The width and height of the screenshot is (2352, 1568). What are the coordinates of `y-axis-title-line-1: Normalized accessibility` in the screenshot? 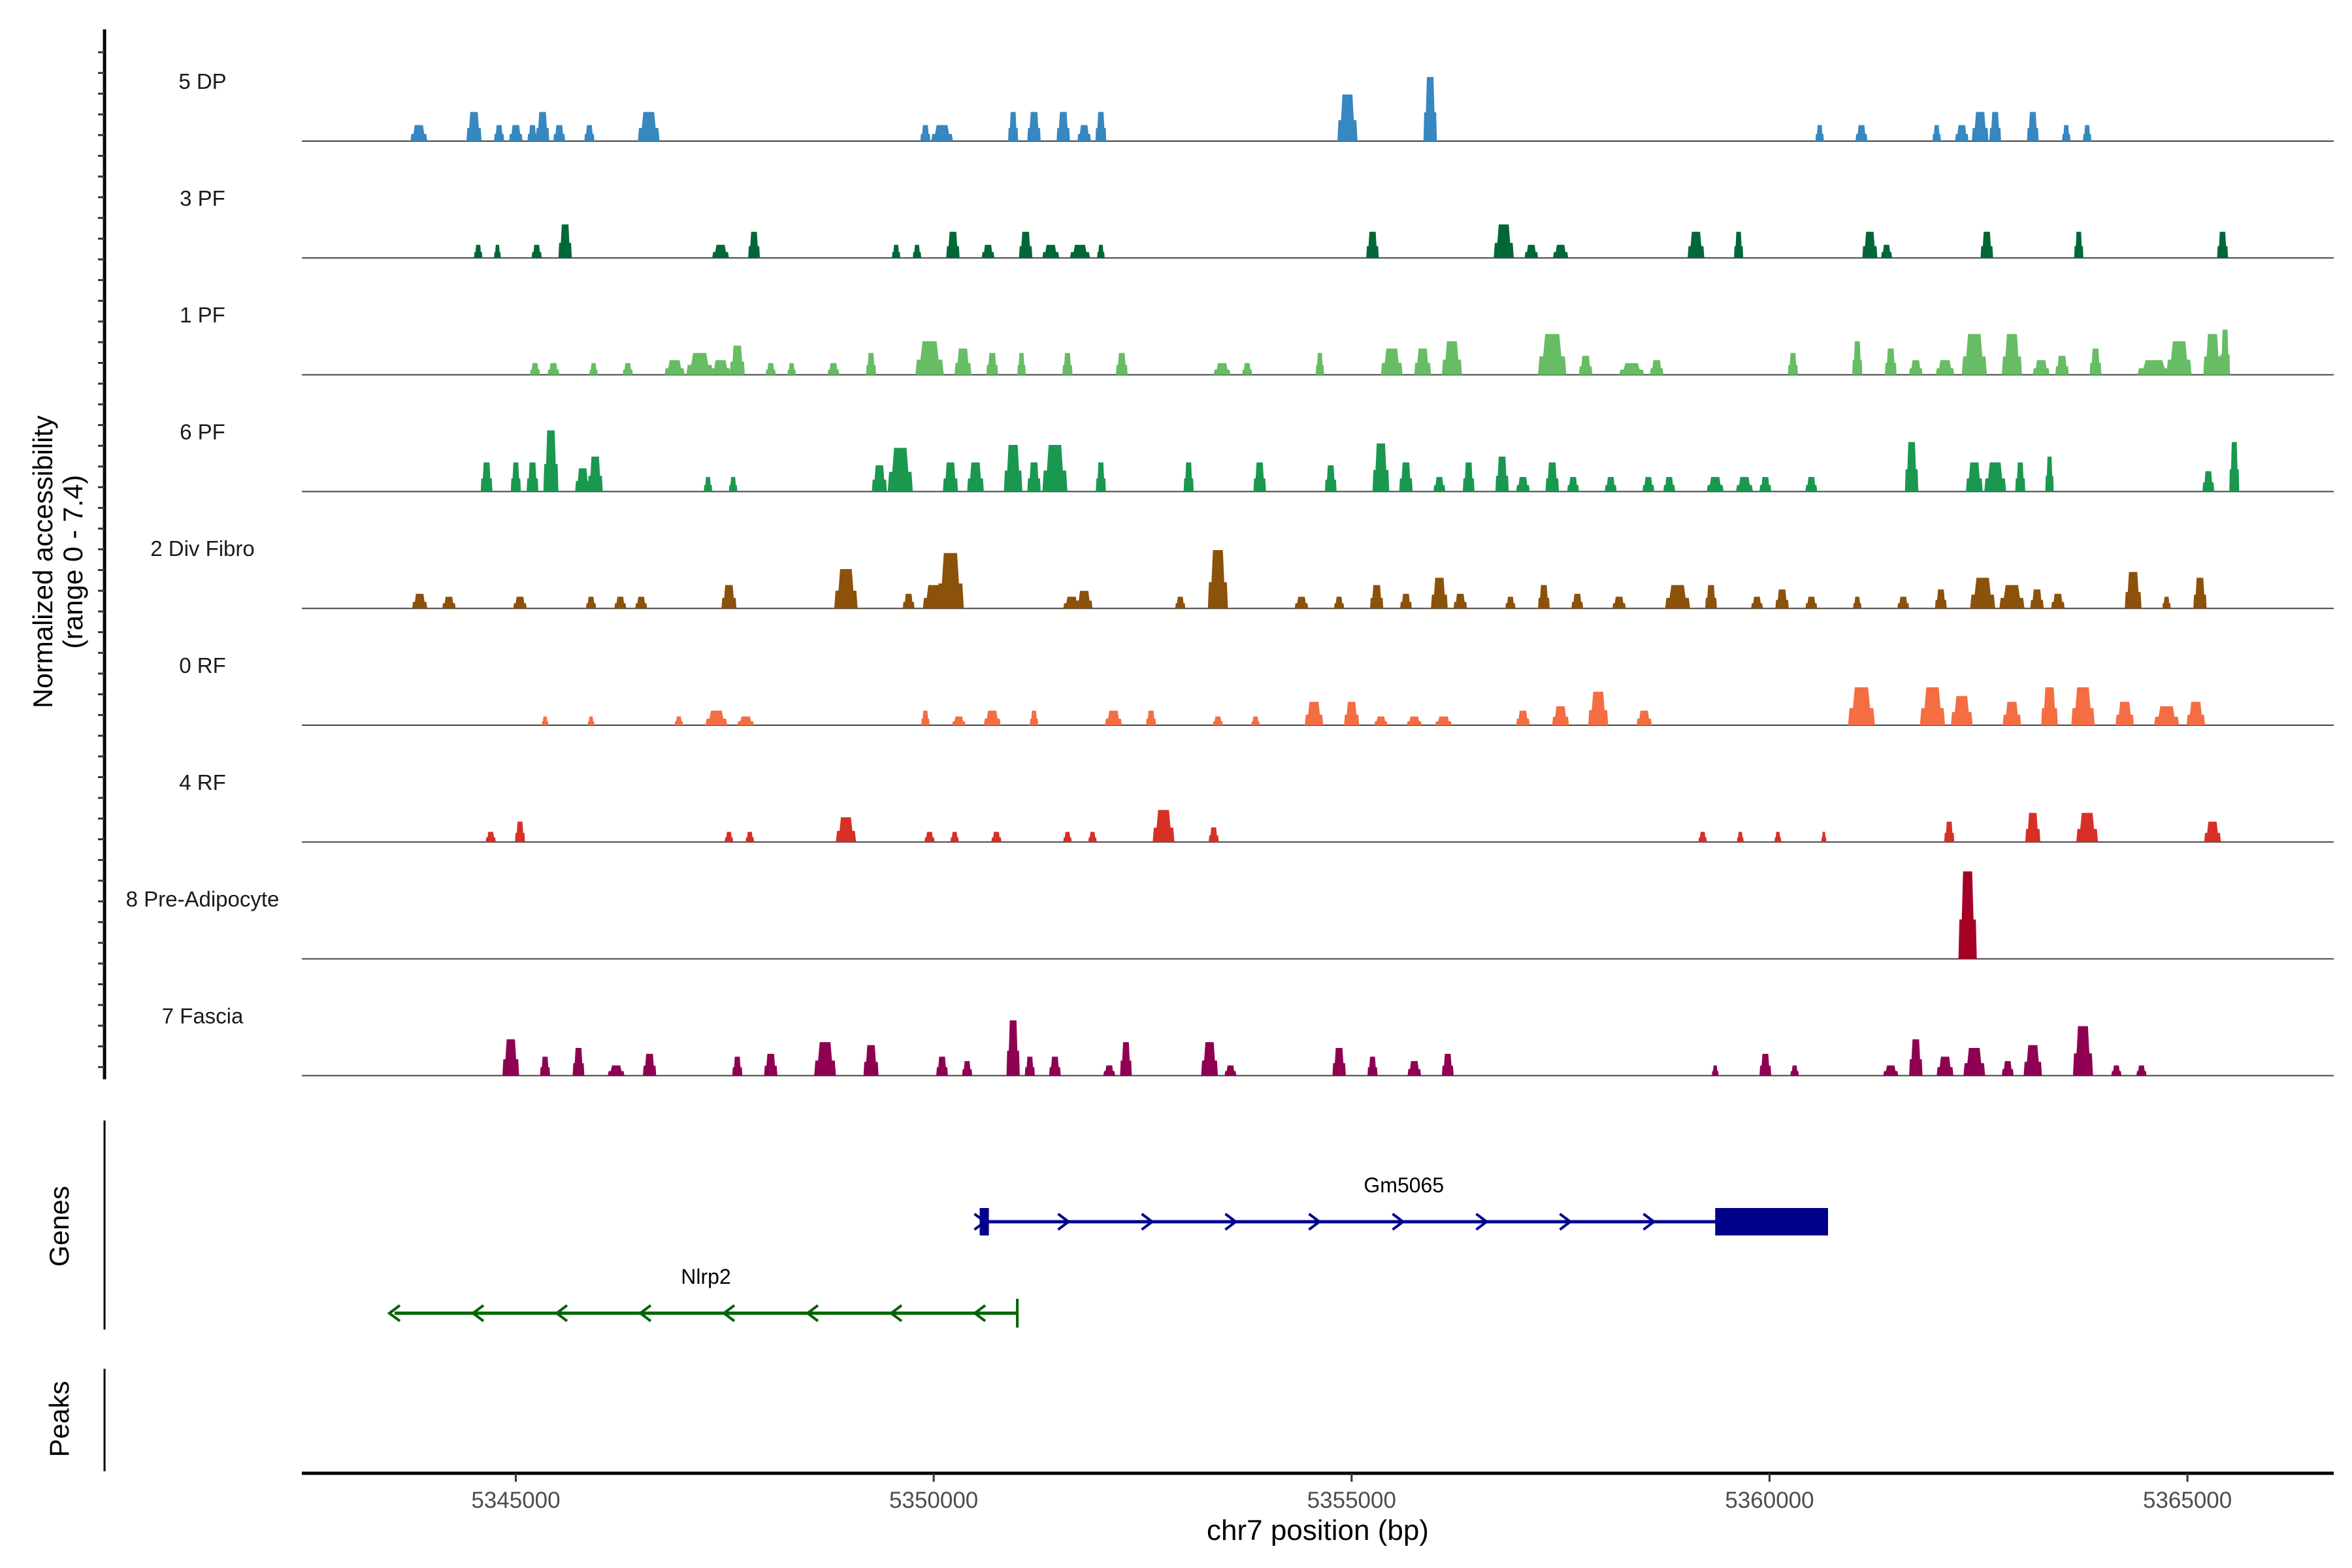 It's located at (42, 562).